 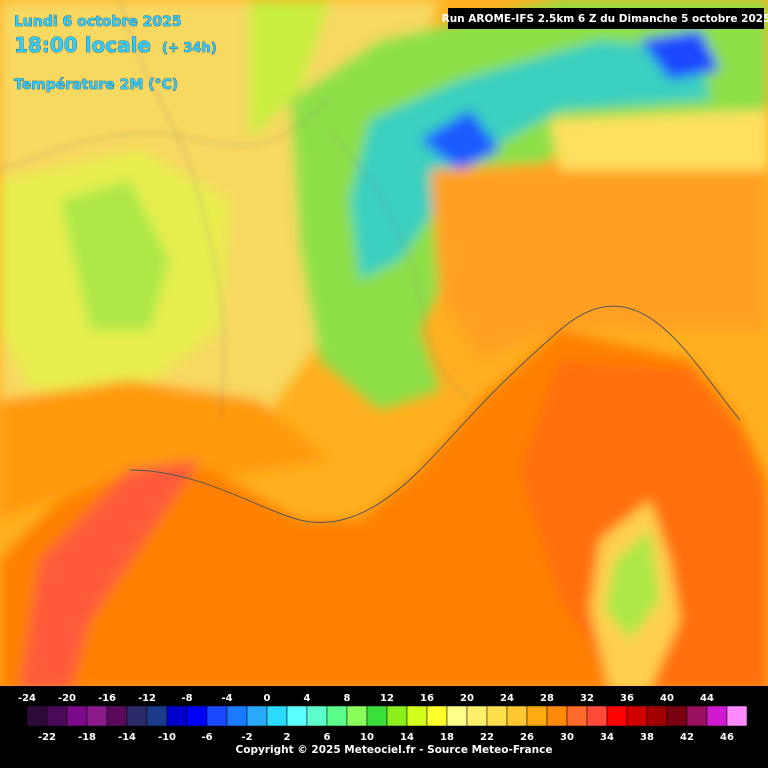 What do you see at coordinates (587, 698) in the screenshot?
I see `legend-label: 32` at bounding box center [587, 698].